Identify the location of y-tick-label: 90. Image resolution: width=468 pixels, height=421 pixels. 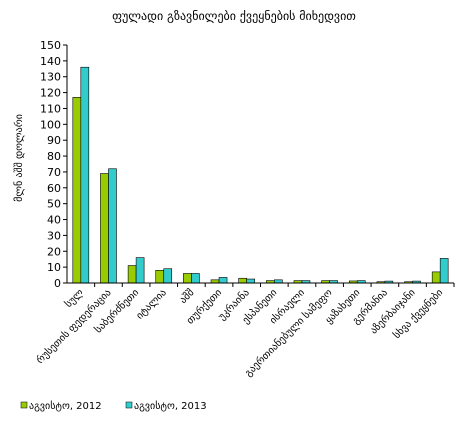
(54, 140).